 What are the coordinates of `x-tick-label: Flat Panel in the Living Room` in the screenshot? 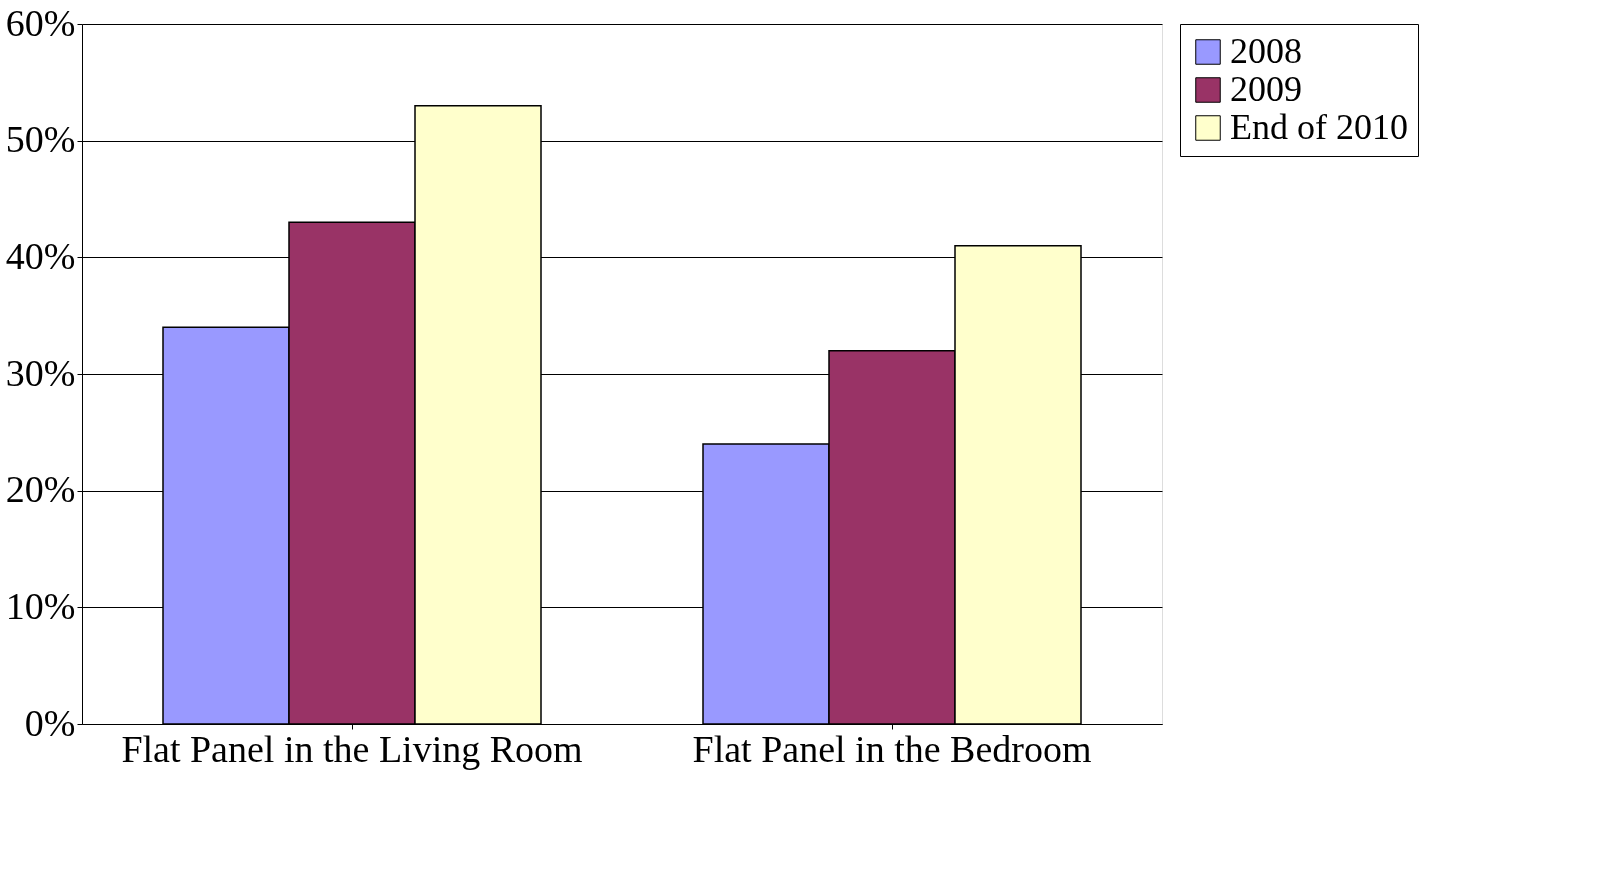 It's located at (352, 748).